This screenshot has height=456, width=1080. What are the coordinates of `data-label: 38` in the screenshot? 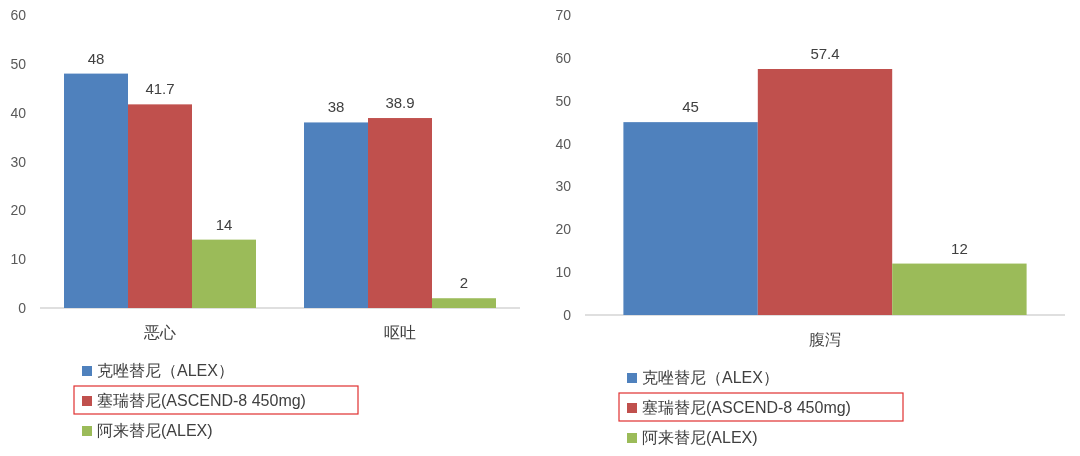 It's located at (336, 107).